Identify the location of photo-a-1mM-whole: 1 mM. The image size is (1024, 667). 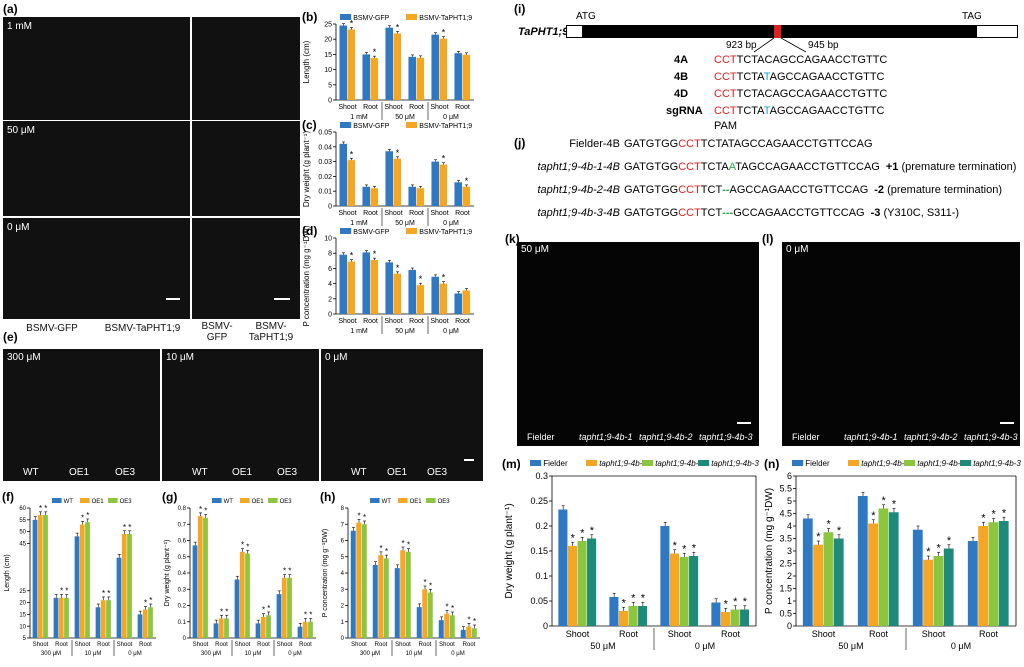
(96, 68).